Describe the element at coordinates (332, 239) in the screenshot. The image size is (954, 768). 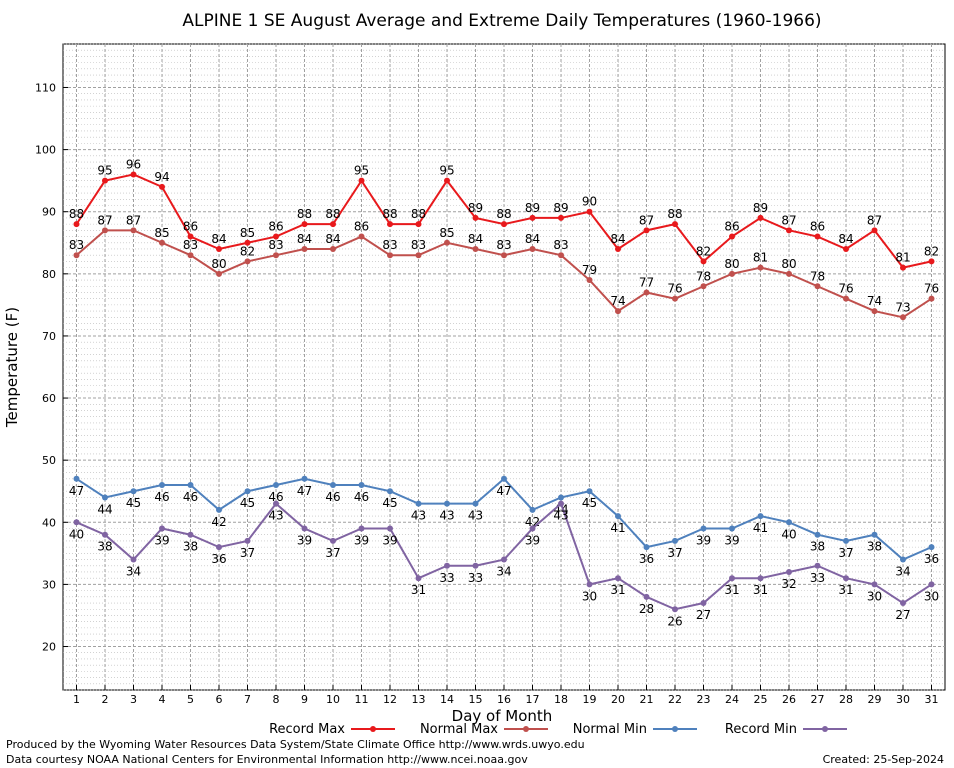
I see `normal-max-data-label: 84` at that location.